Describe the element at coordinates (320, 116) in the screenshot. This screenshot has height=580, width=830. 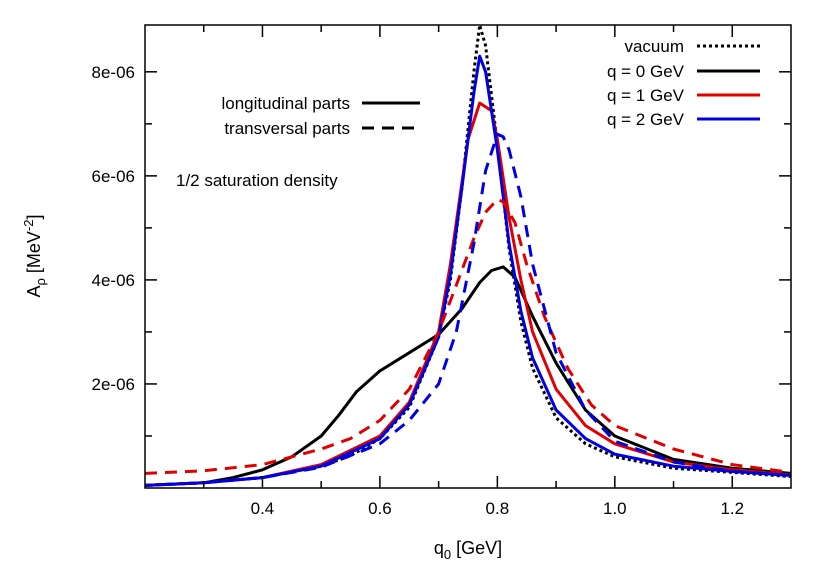
I see `style-key: longitudinal parts transversal parts` at that location.